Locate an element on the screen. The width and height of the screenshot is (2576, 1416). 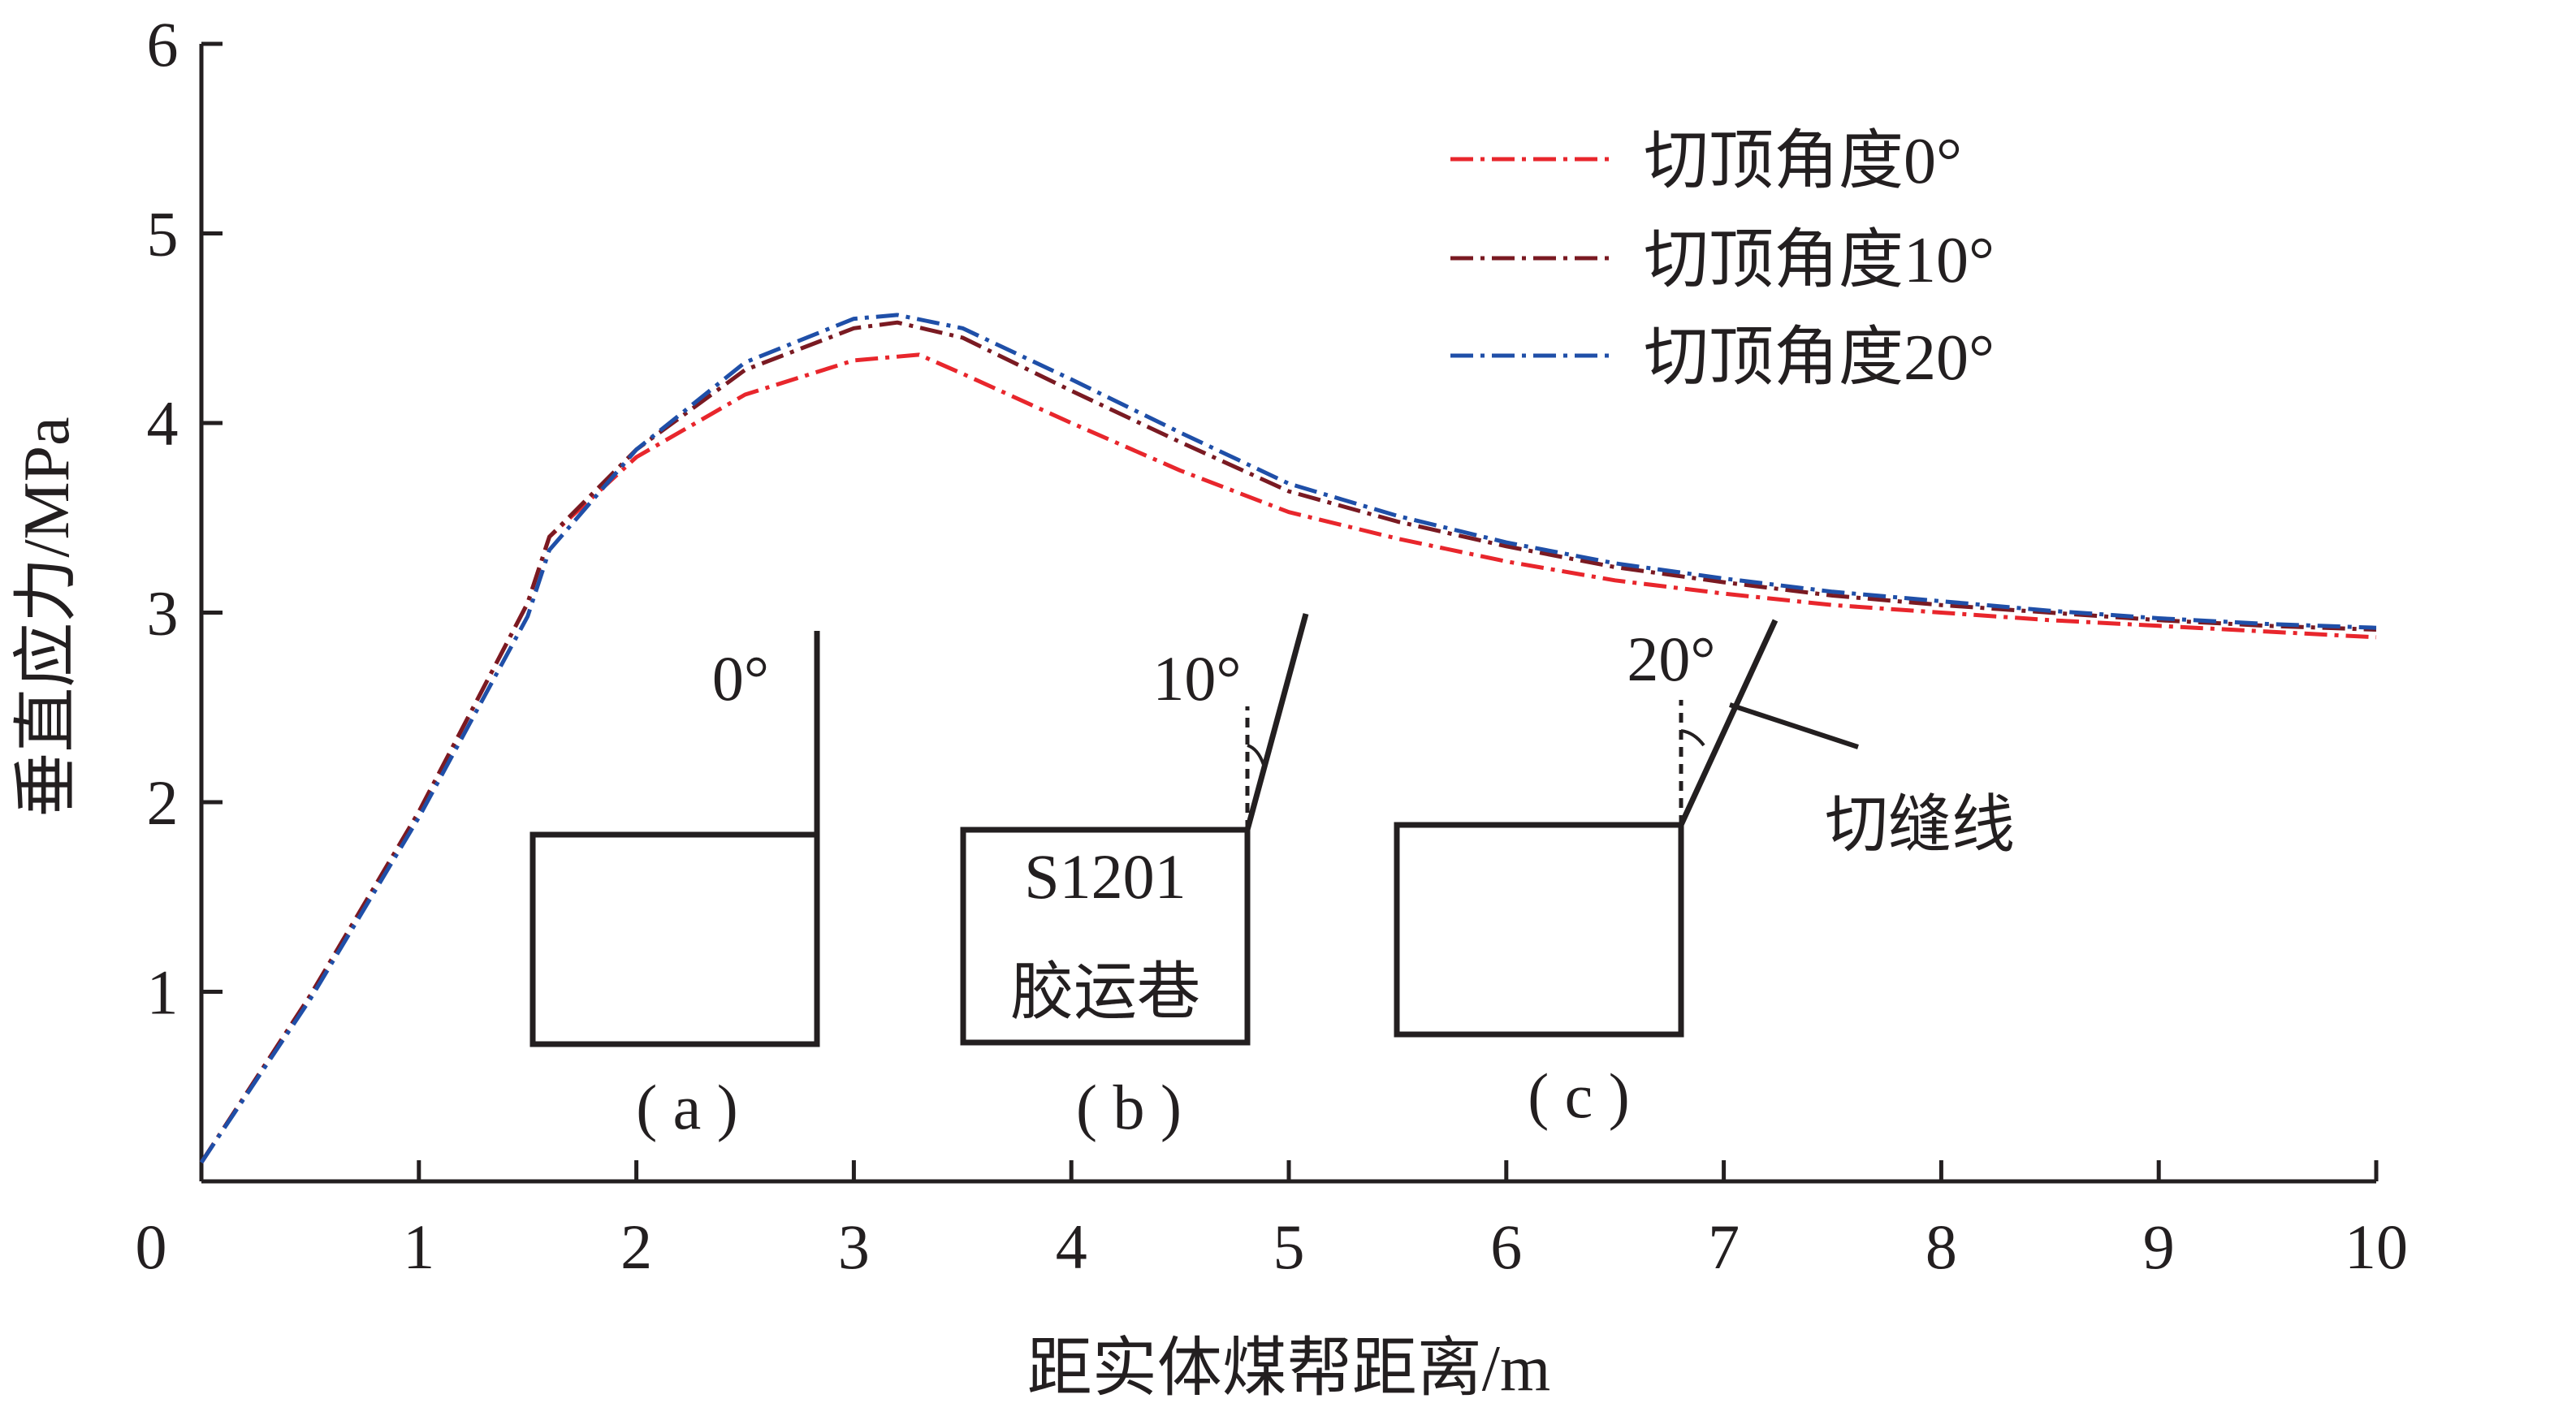
angle-arc-c is located at coordinates (1693, 738).